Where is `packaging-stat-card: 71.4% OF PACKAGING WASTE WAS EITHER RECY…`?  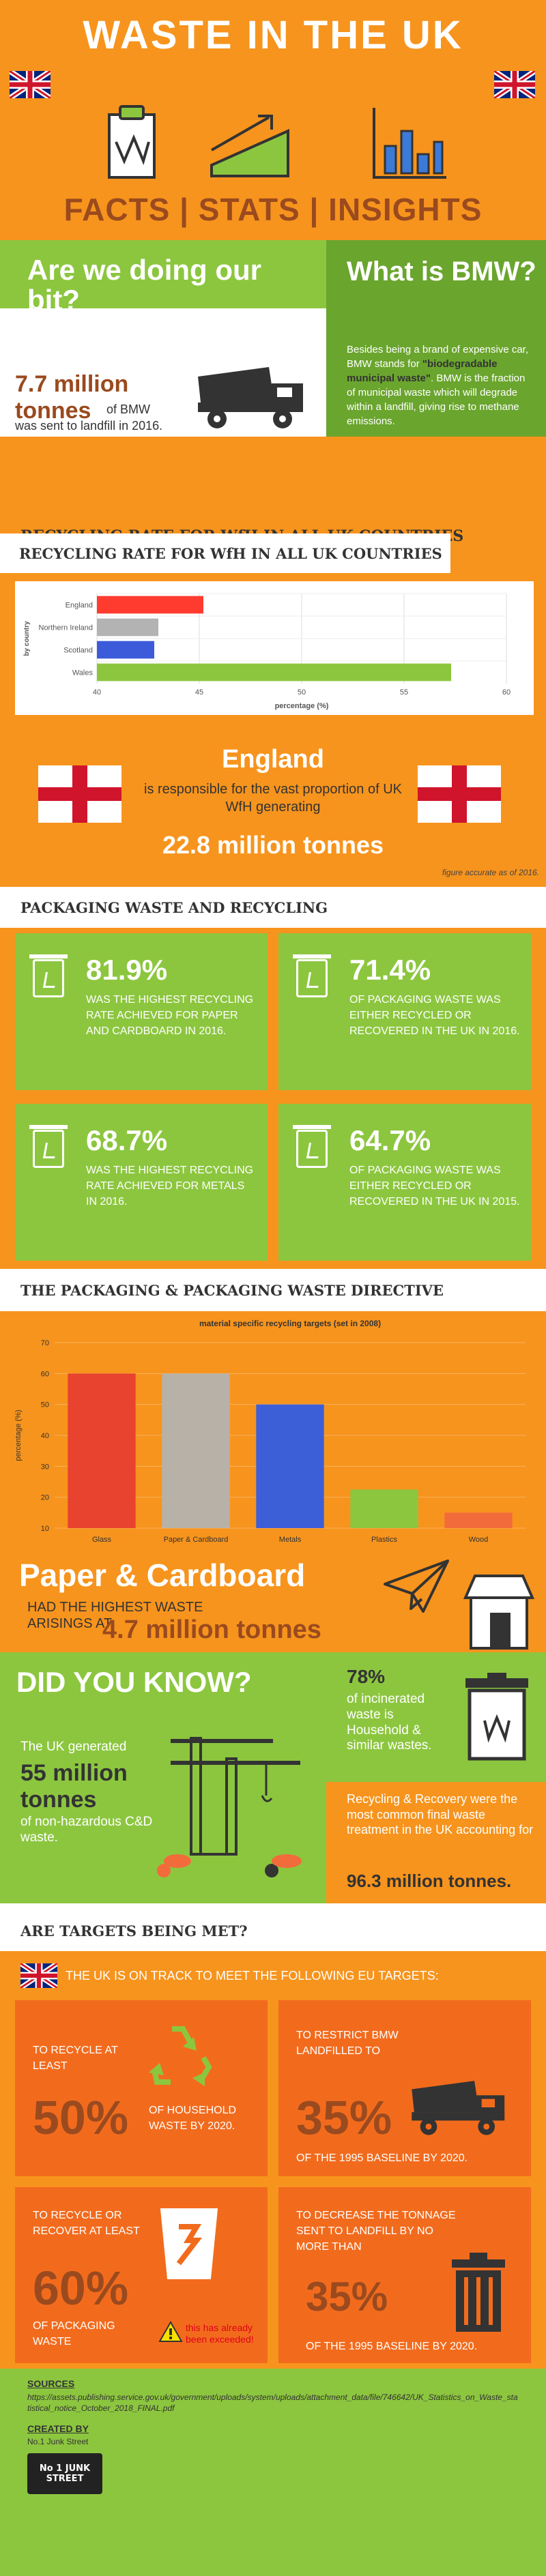 packaging-stat-card: 71.4% OF PACKAGING WASTE WAS EITHER RECY… is located at coordinates (404, 1012).